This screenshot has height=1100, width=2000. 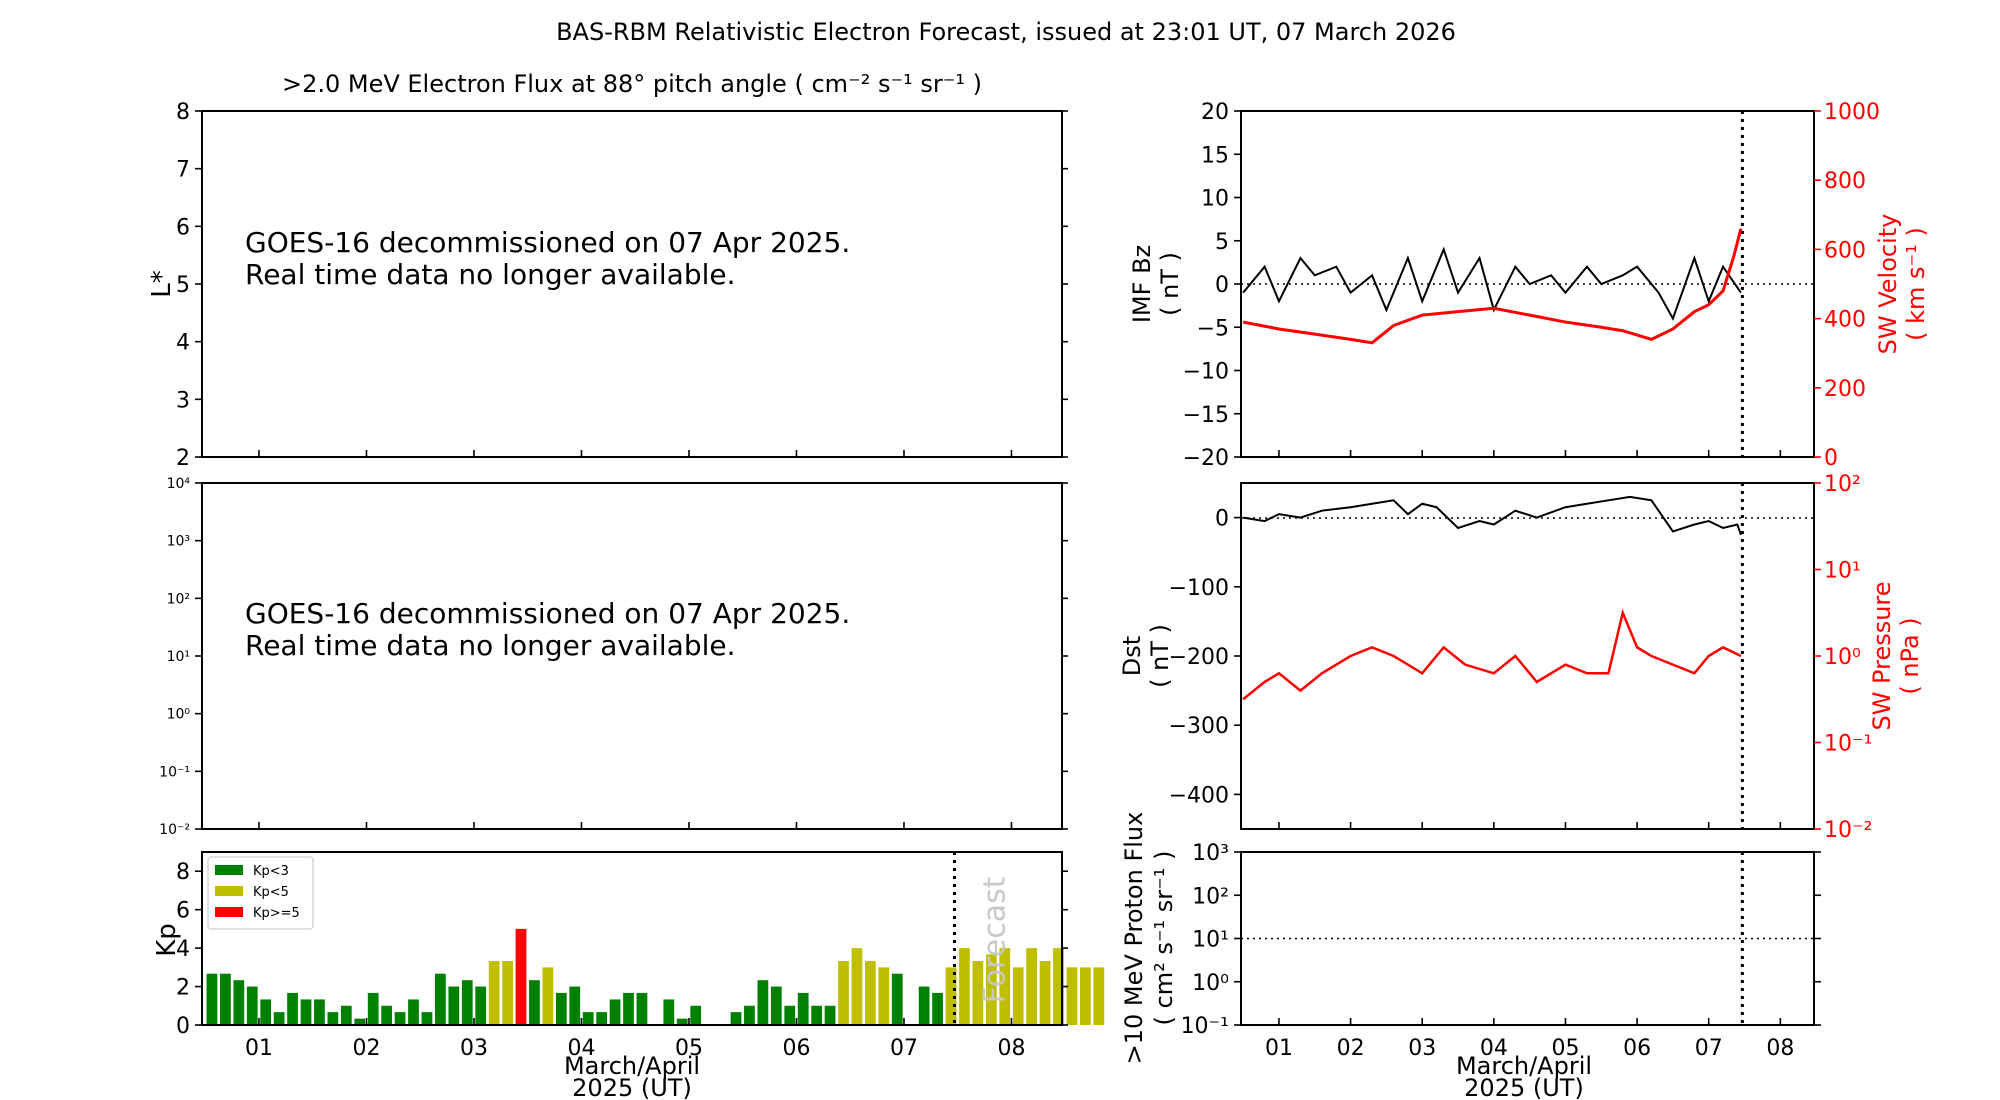 What do you see at coordinates (1780, 1048) in the screenshot?
I see `x-tick-label: 08` at bounding box center [1780, 1048].